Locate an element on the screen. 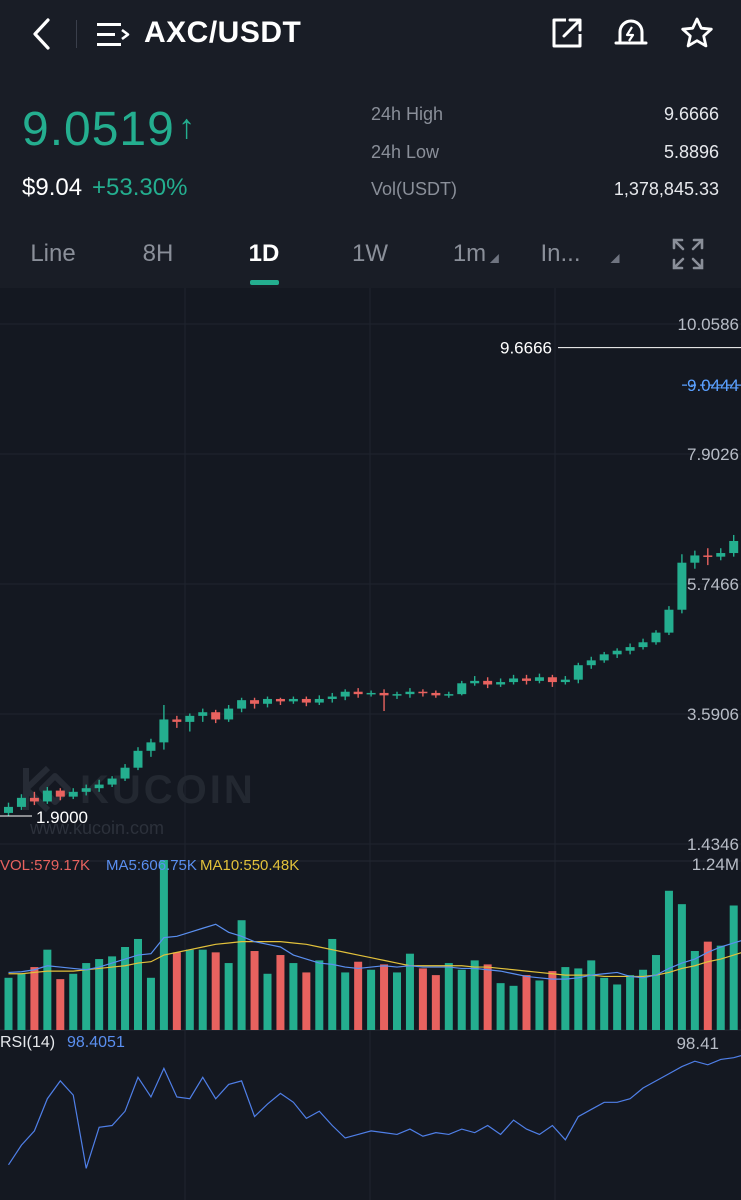 The image size is (741, 1200). high-marker-label: 9.6666 is located at coordinates (526, 348).